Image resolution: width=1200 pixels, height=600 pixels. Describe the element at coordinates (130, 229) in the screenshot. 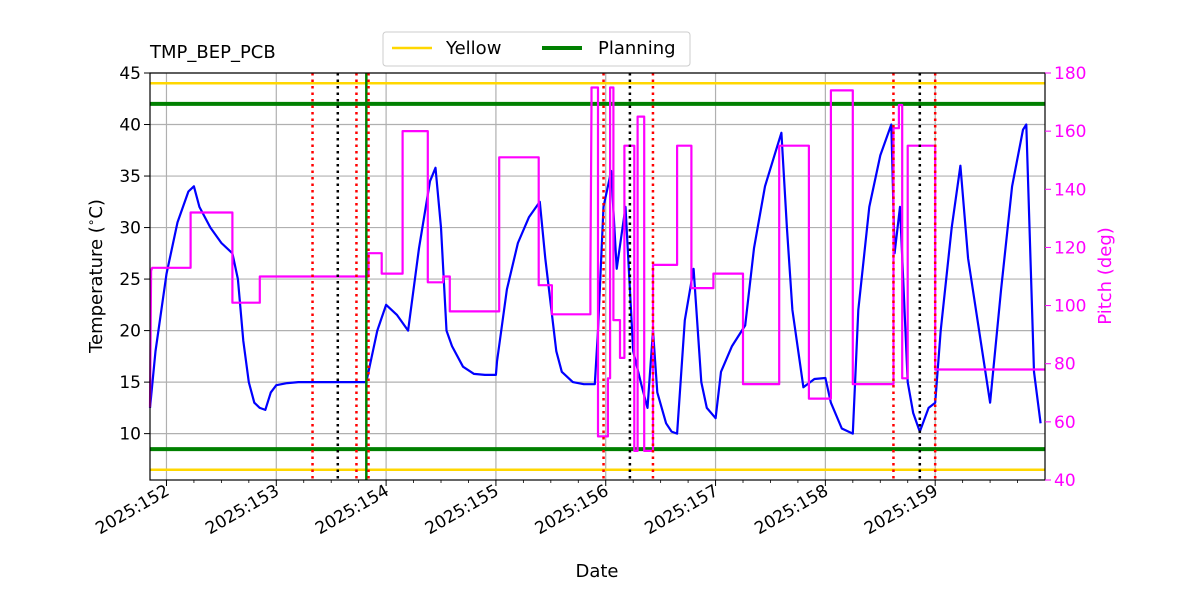

I see `y-tick-label: 30` at that location.